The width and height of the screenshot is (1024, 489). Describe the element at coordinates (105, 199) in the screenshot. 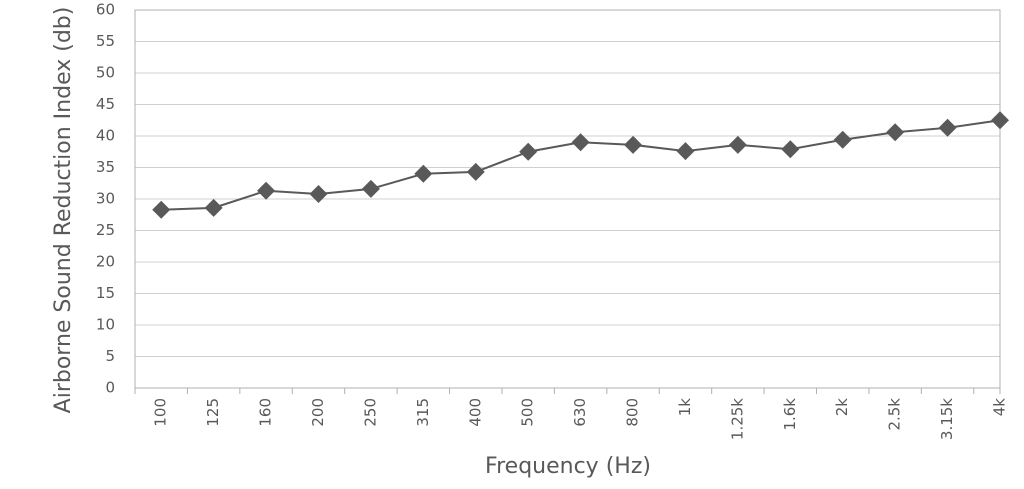

I see `y-tick-label: 30` at that location.